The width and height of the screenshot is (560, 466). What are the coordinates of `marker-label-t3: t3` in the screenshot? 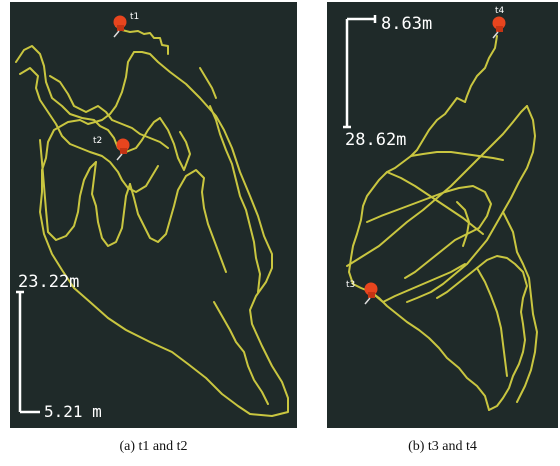 It's located at (351, 285).